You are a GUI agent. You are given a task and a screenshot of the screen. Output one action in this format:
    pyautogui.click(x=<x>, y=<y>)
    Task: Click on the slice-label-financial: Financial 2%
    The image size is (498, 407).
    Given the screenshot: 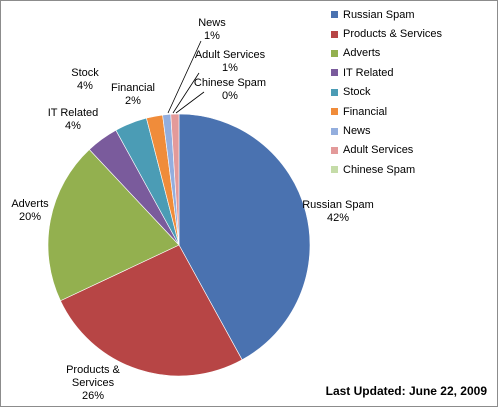 What is the action you would take?
    pyautogui.click(x=133, y=94)
    